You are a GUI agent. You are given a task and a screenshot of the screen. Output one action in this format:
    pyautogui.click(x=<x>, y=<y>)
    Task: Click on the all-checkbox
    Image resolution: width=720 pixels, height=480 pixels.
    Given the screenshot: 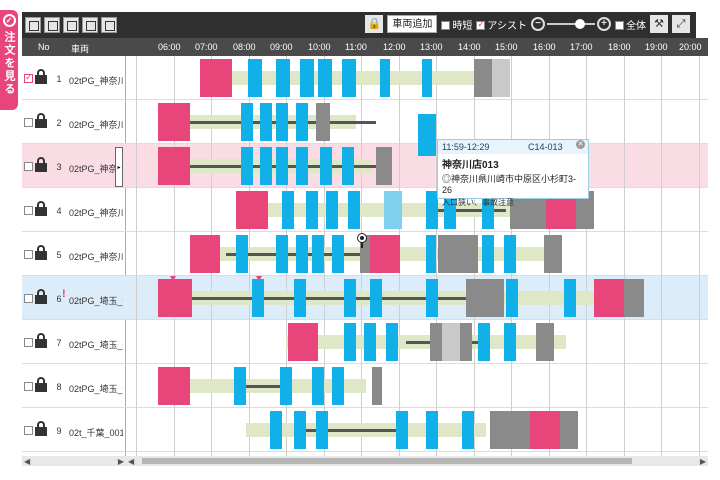 What is the action you would take?
    pyautogui.click(x=619, y=26)
    